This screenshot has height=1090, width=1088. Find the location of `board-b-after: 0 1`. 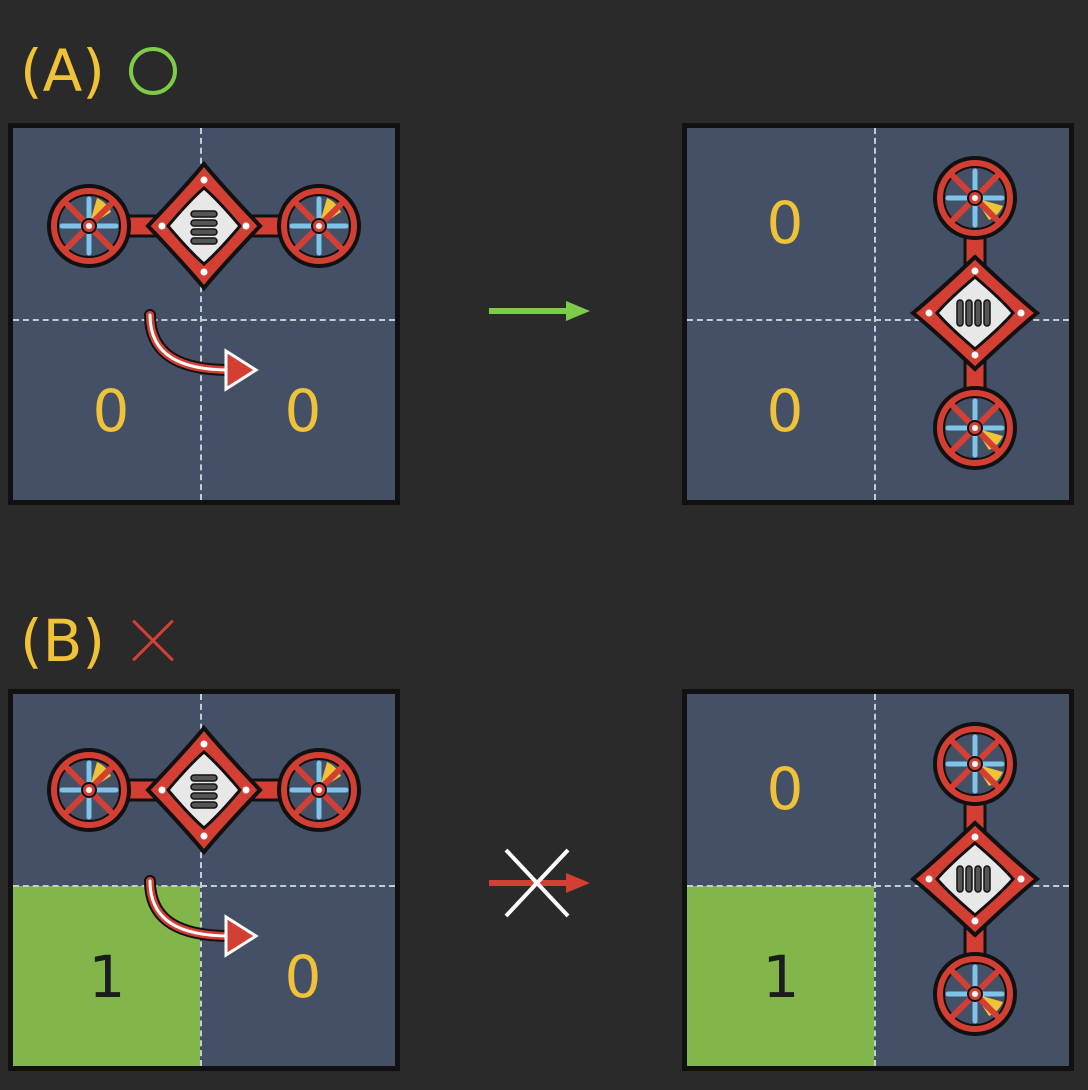

board-b-after: 0 1 is located at coordinates (878, 880).